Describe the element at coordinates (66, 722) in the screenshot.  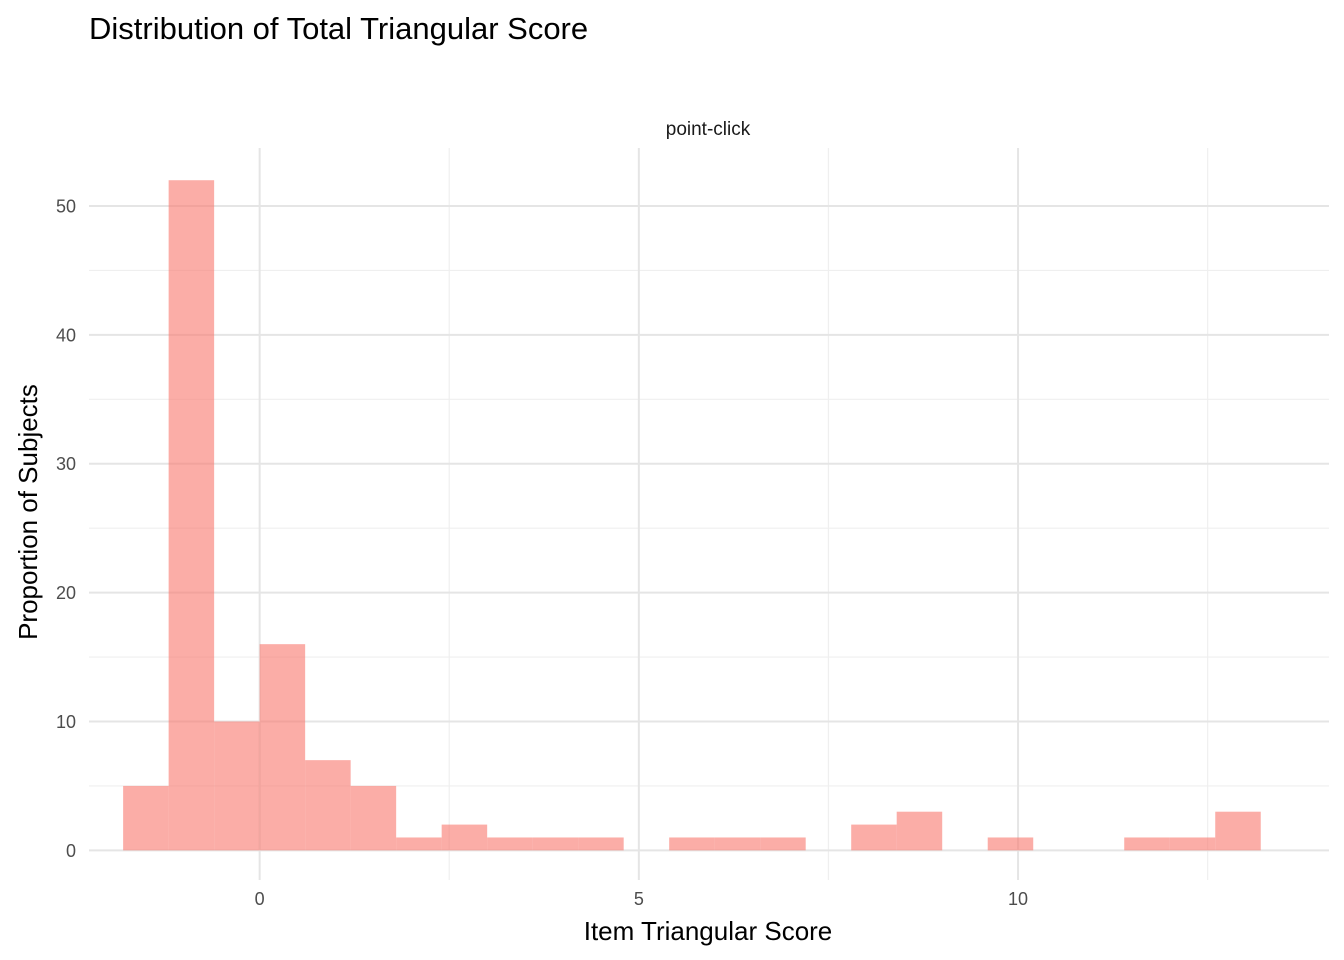
I see `y-tick-label: 10` at that location.